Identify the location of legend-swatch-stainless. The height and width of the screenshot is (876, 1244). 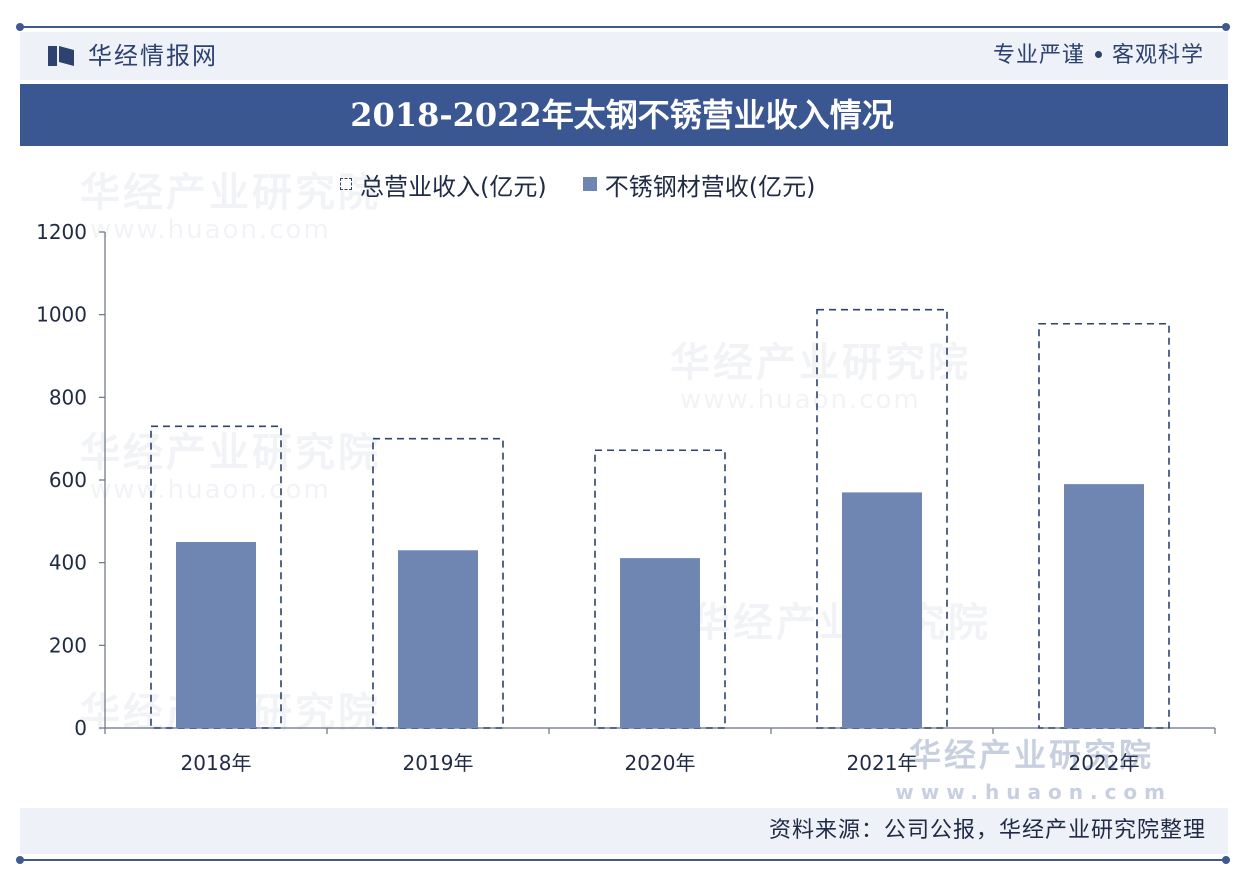
(589, 184).